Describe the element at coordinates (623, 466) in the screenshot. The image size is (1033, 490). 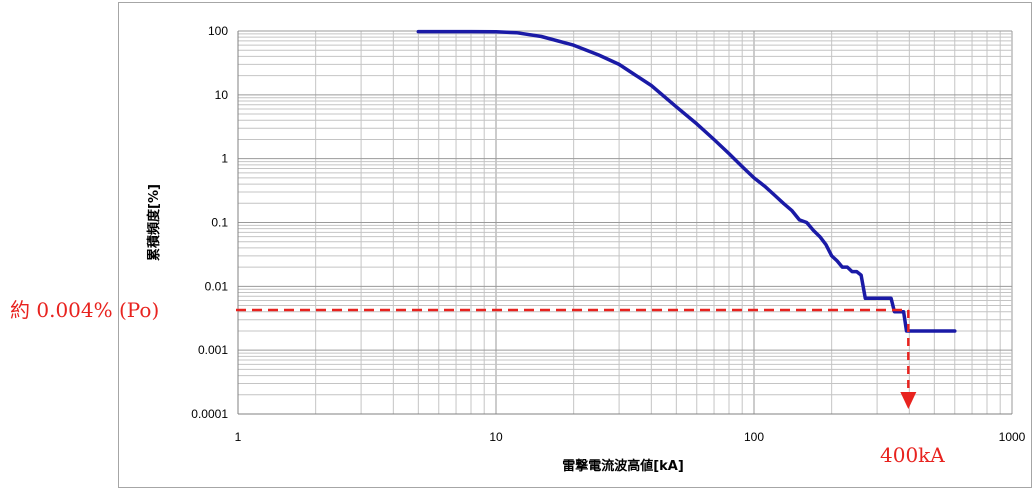
I see `x-axis-title: 雷撃電流波高値[kA]` at that location.